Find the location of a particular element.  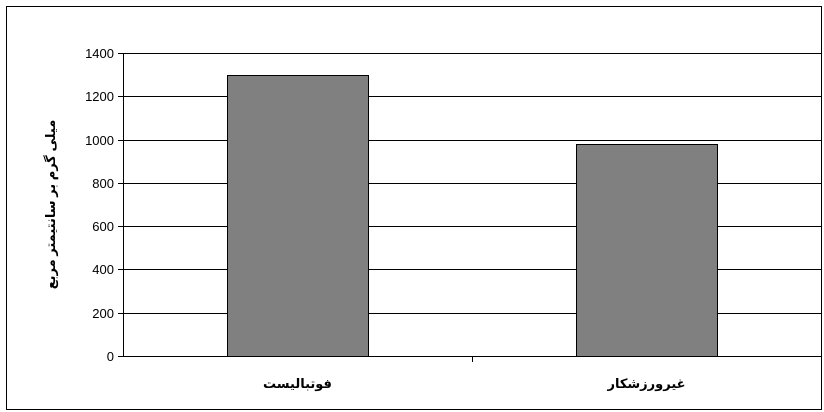

y-tick-label: 1400 is located at coordinates (99, 53).